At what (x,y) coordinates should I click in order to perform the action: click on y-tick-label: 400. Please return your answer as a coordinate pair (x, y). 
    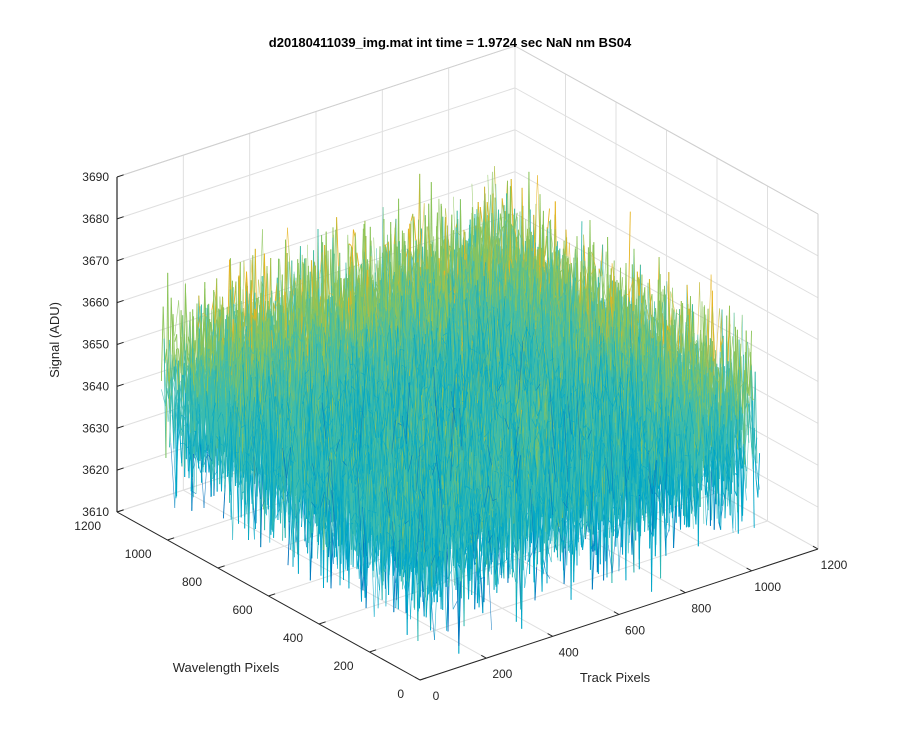
    Looking at the image, I should click on (293, 638).